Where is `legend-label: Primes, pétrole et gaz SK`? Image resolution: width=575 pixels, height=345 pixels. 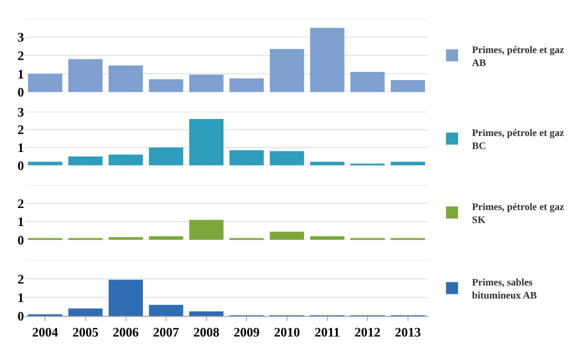
legend-label: Primes, pétrole et gaz SK is located at coordinates (518, 214).